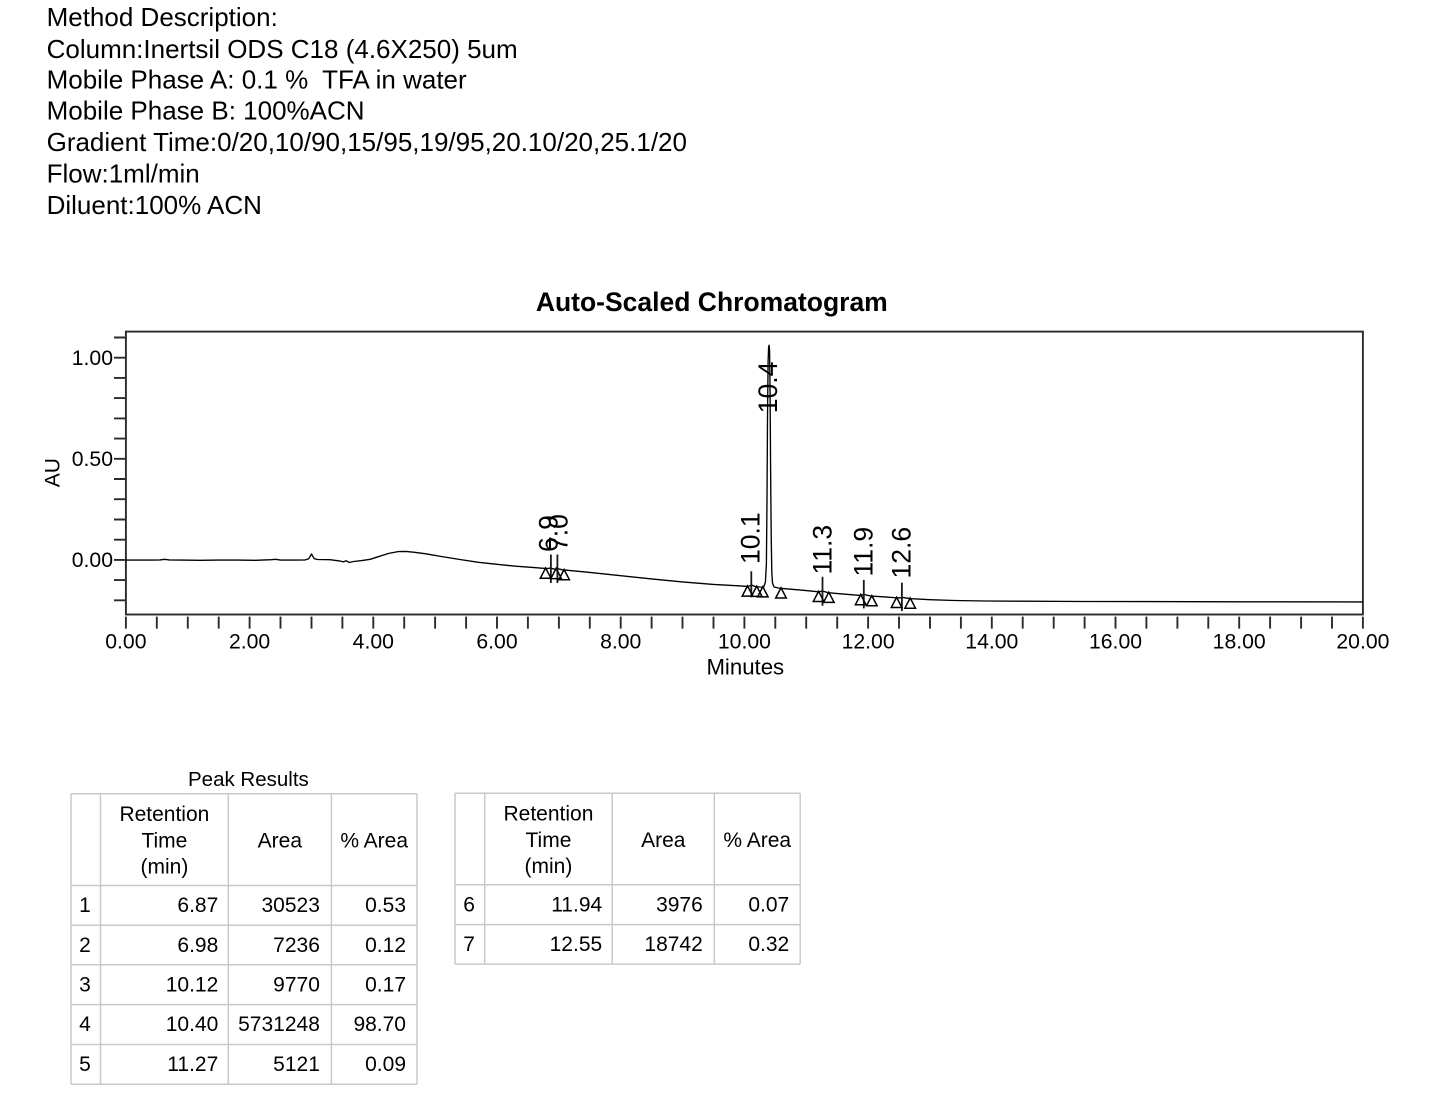  What do you see at coordinates (249, 641) in the screenshot?
I see `svg-text: 2.00` at bounding box center [249, 641].